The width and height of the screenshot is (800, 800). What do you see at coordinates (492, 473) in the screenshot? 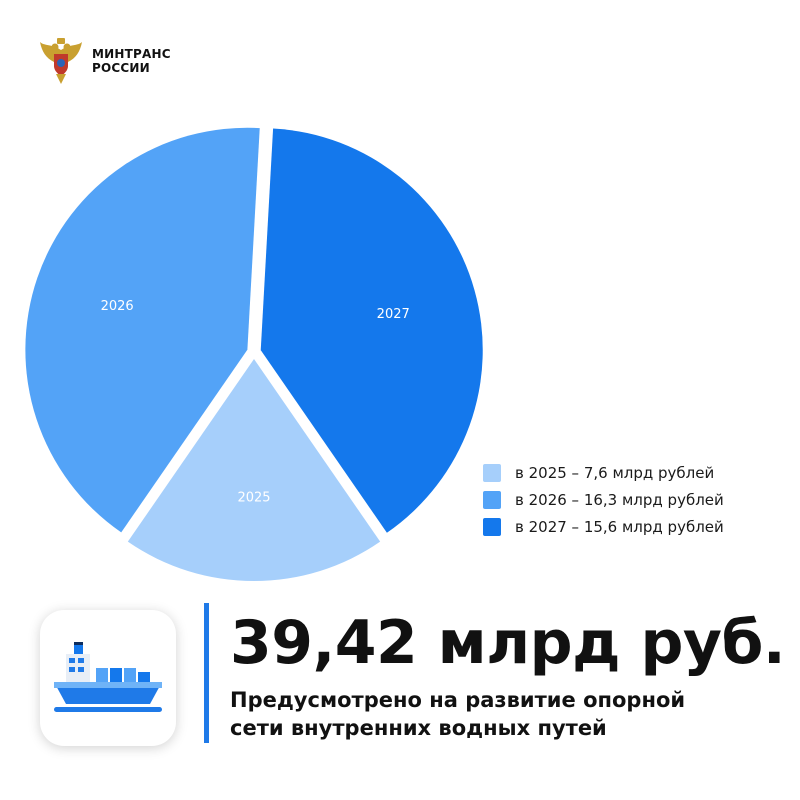
I see `legend-swatch-2025` at bounding box center [492, 473].